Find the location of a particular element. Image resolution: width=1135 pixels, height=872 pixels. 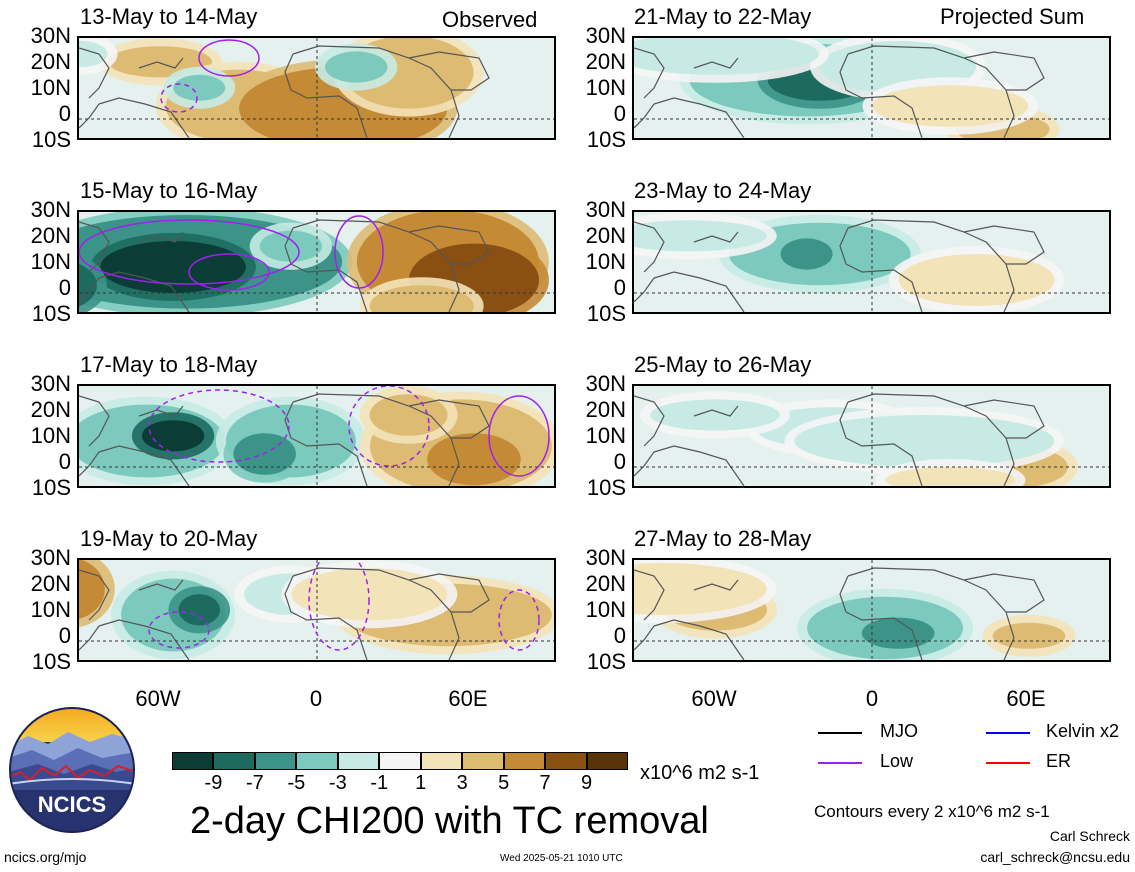

panel-title-4: 19-May to 20-May is located at coordinates (169, 538).